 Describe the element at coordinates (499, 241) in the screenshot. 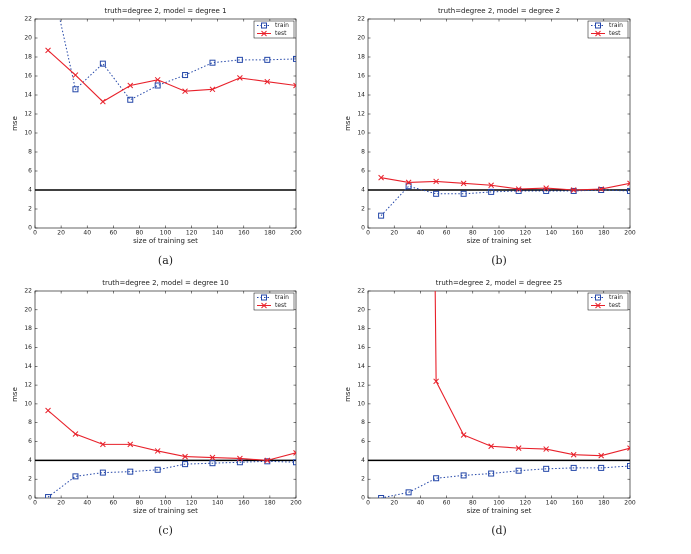

I see `x-axis-label: size of training set` at that location.